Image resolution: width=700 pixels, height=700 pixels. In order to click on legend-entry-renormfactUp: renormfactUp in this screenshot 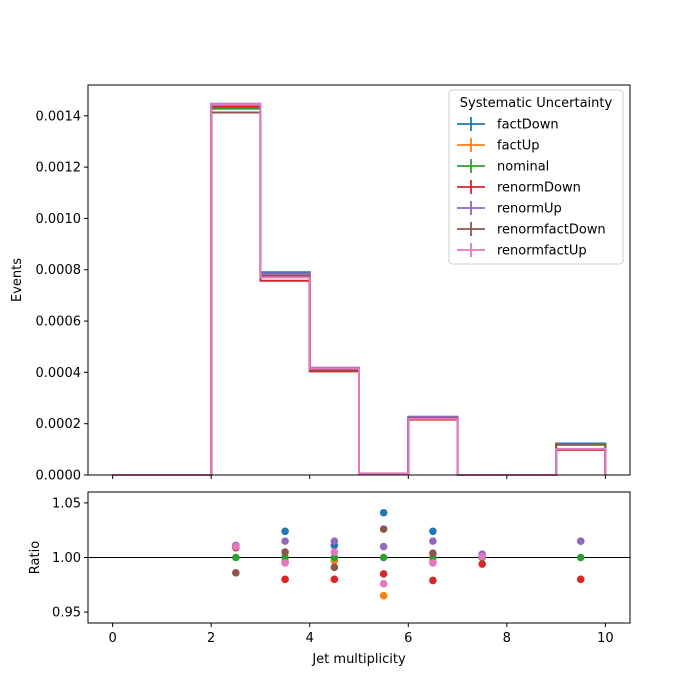, I will do `click(522, 251)`.